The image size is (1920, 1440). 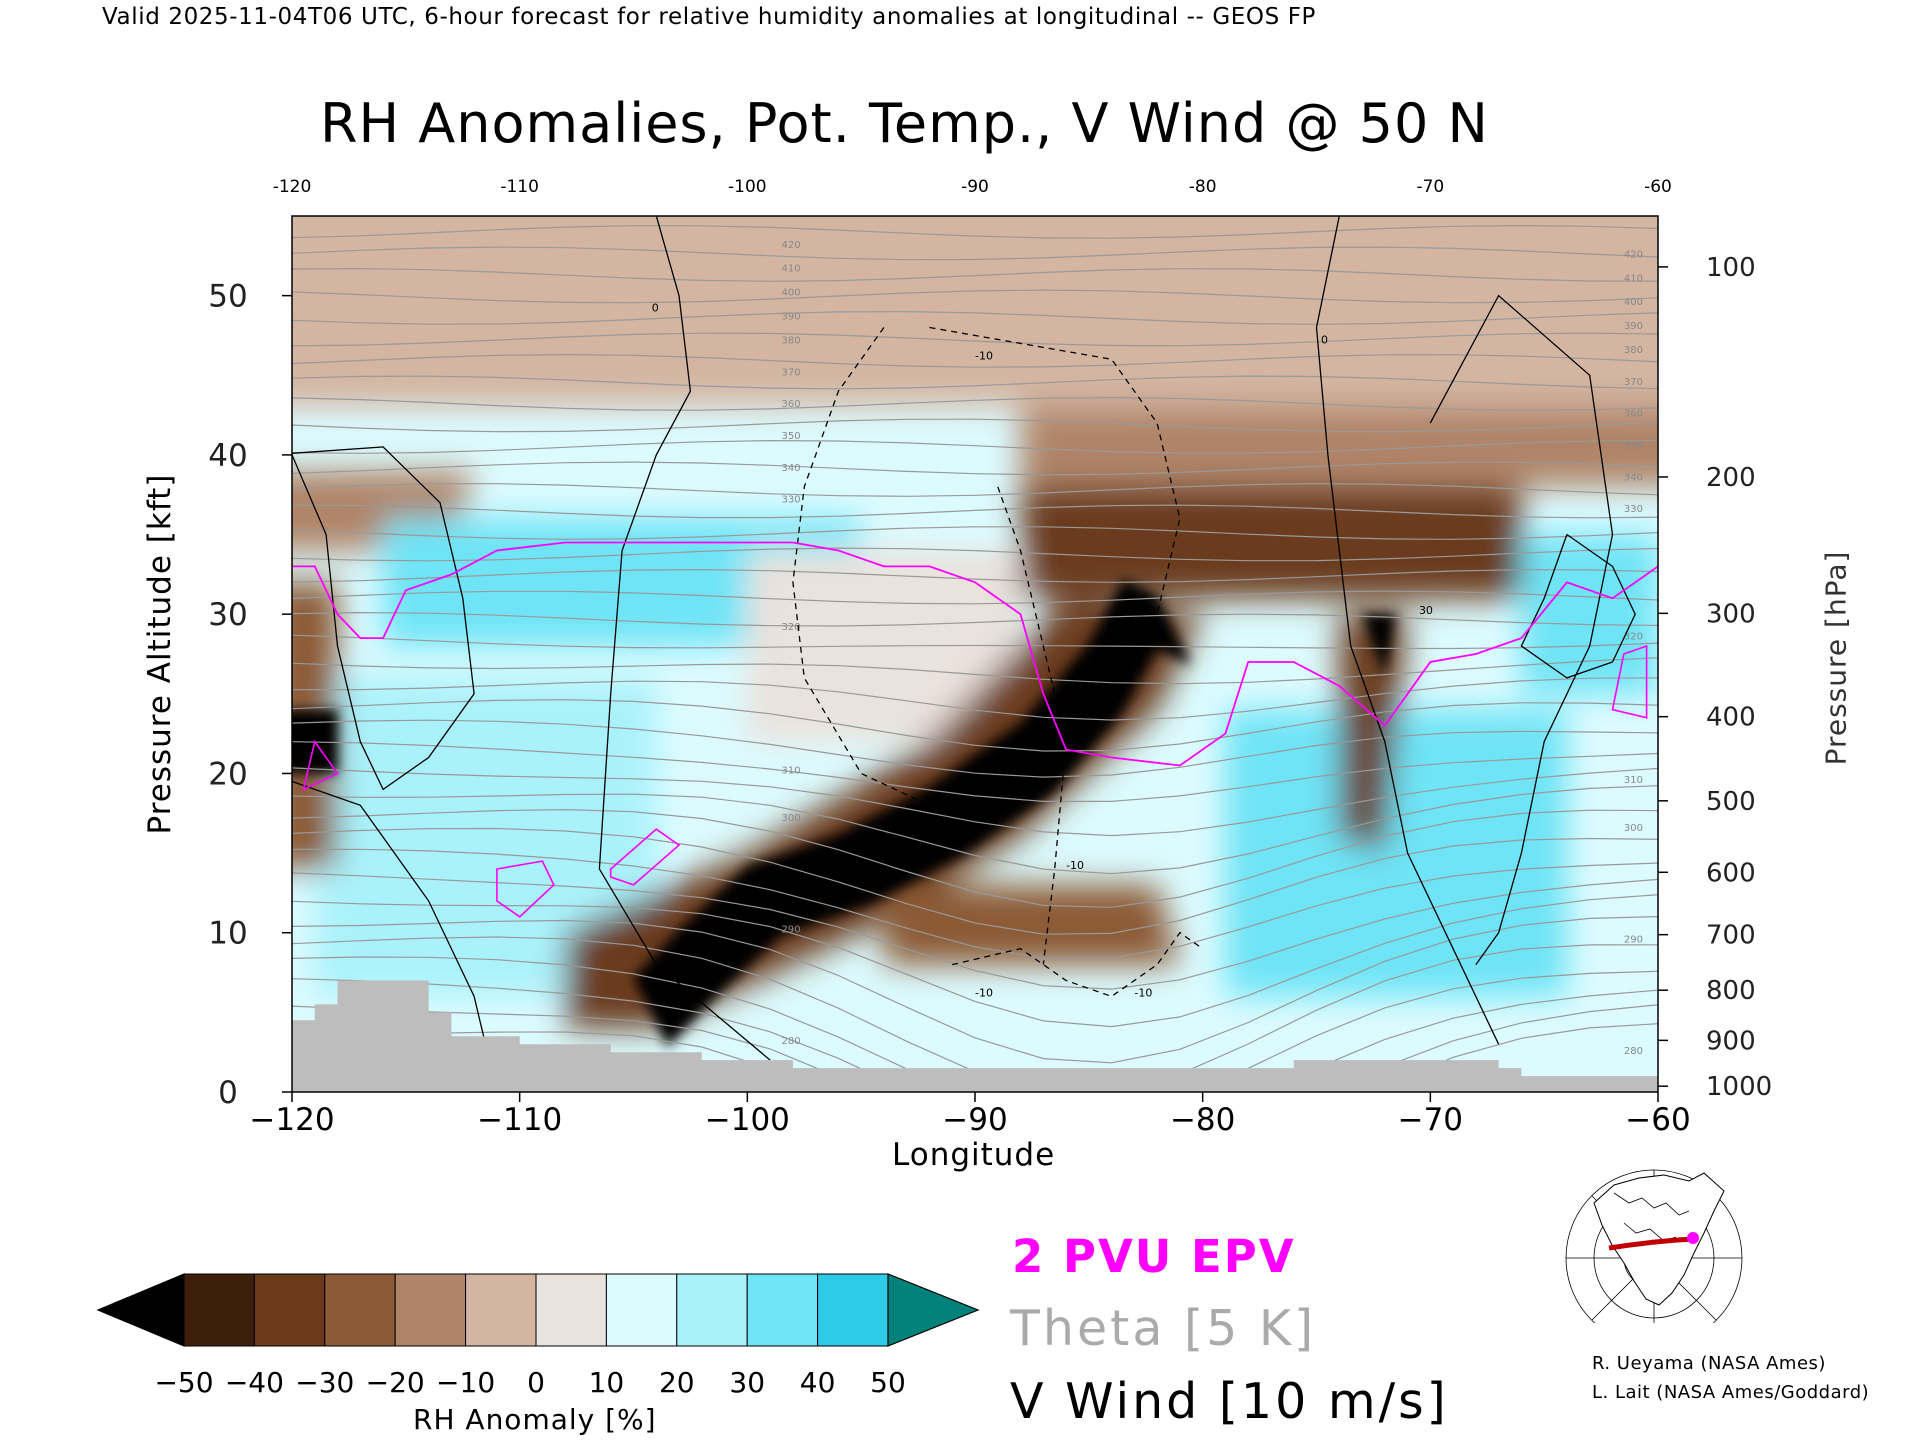 What do you see at coordinates (1731, 991) in the screenshot?
I see `pressure-tick-label: 800` at bounding box center [1731, 991].